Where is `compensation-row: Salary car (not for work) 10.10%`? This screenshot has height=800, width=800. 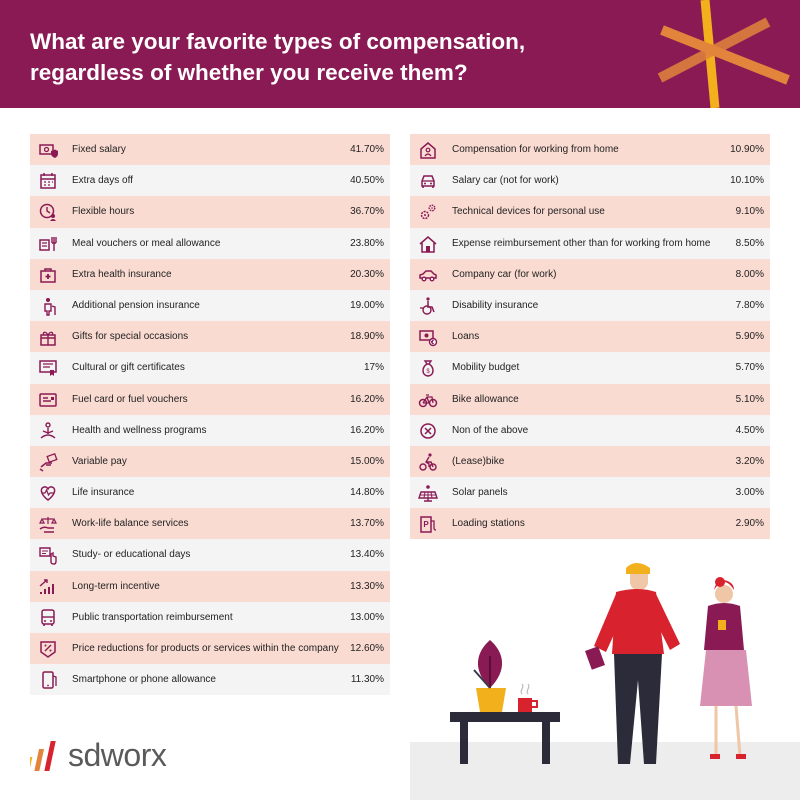
compensation-row: Salary car (not for work) 10.10% is located at coordinates (590, 181).